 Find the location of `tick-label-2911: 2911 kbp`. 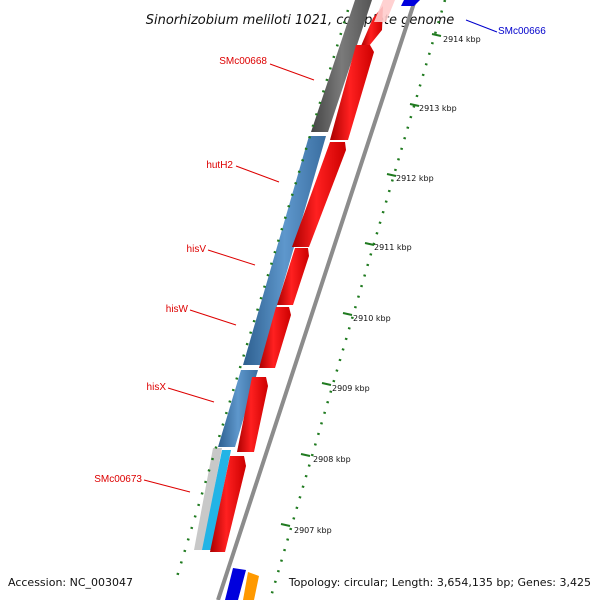

tick-label-2911: 2911 kbp is located at coordinates (393, 247).